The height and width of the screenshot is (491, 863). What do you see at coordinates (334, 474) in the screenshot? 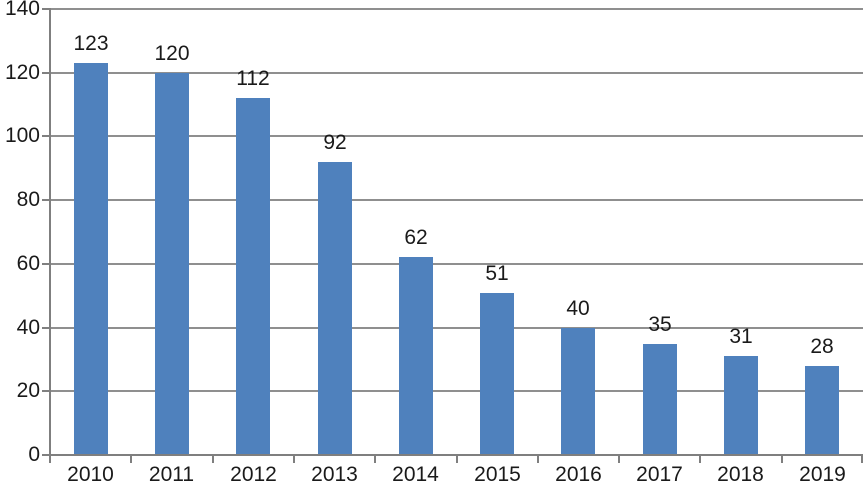
I see `x-axis-label: 2013` at bounding box center [334, 474].